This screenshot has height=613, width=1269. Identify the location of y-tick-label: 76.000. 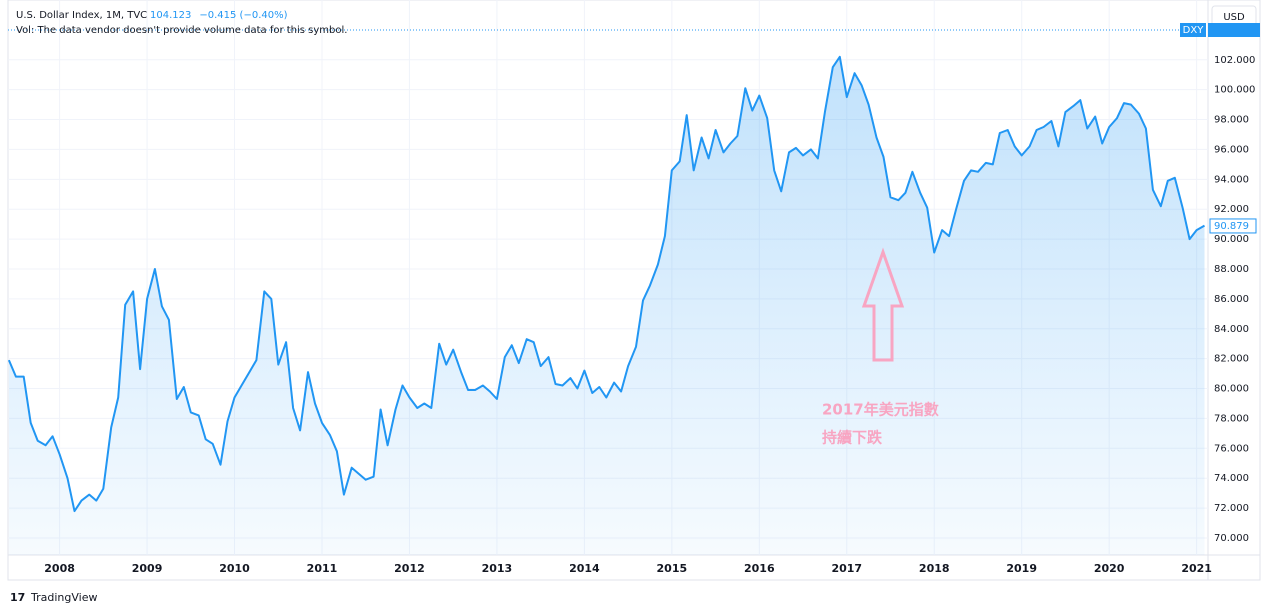
(1231, 448).